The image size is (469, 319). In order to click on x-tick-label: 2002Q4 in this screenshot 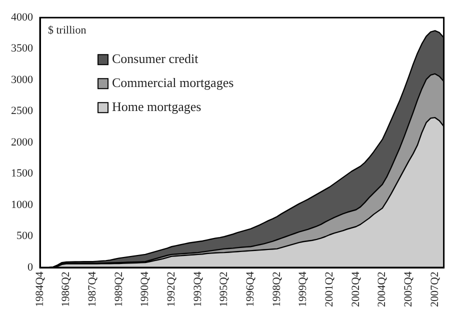, I will do `click(356, 289)`.